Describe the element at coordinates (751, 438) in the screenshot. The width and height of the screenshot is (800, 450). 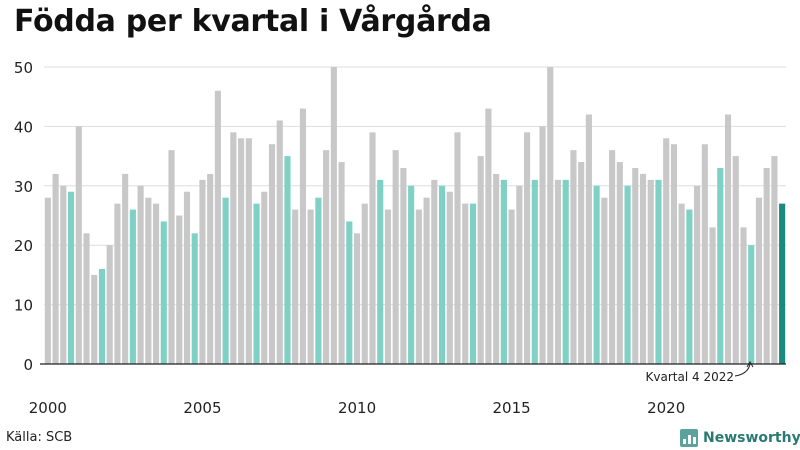
I see `brand-name: Newsworthy` at that location.